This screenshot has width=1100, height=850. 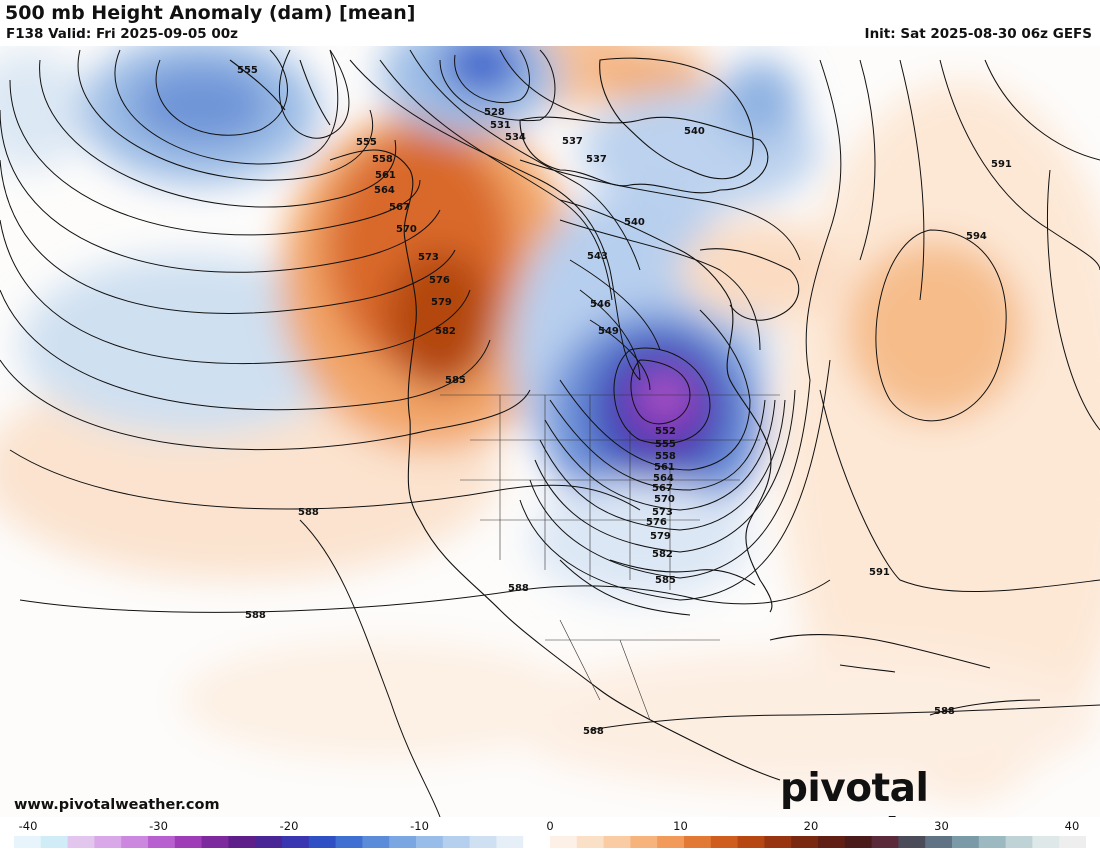 I want to click on state-borders, so click(x=610, y=557).